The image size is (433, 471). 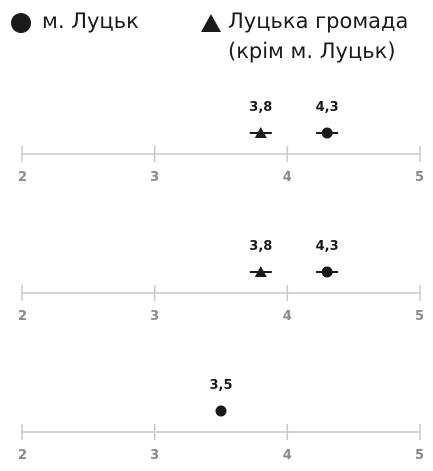 I want to click on legend-label-hromada-line1: Луцька громада, so click(x=318, y=21).